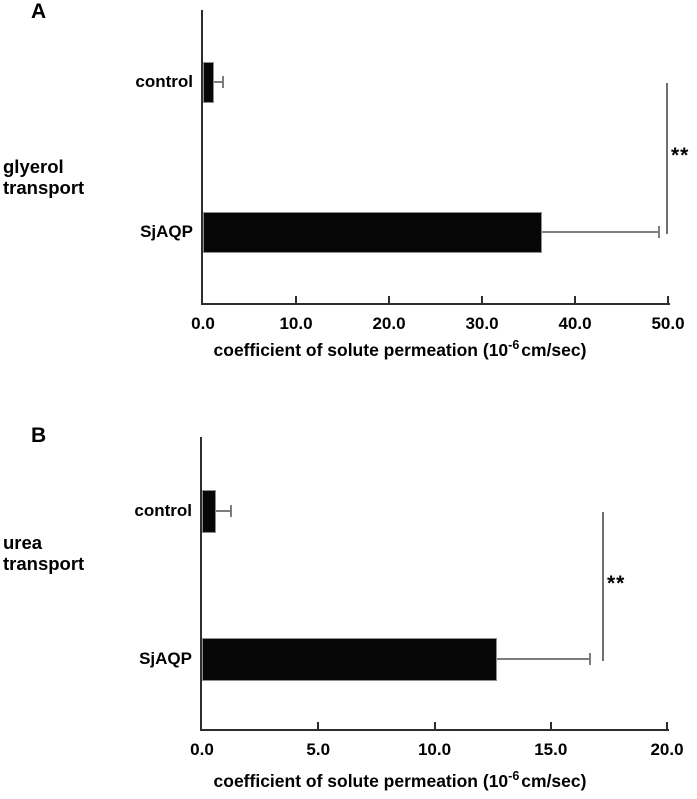 The height and width of the screenshot is (799, 697). What do you see at coordinates (23, 542) in the screenshot?
I see `row-label-line: urea` at bounding box center [23, 542].